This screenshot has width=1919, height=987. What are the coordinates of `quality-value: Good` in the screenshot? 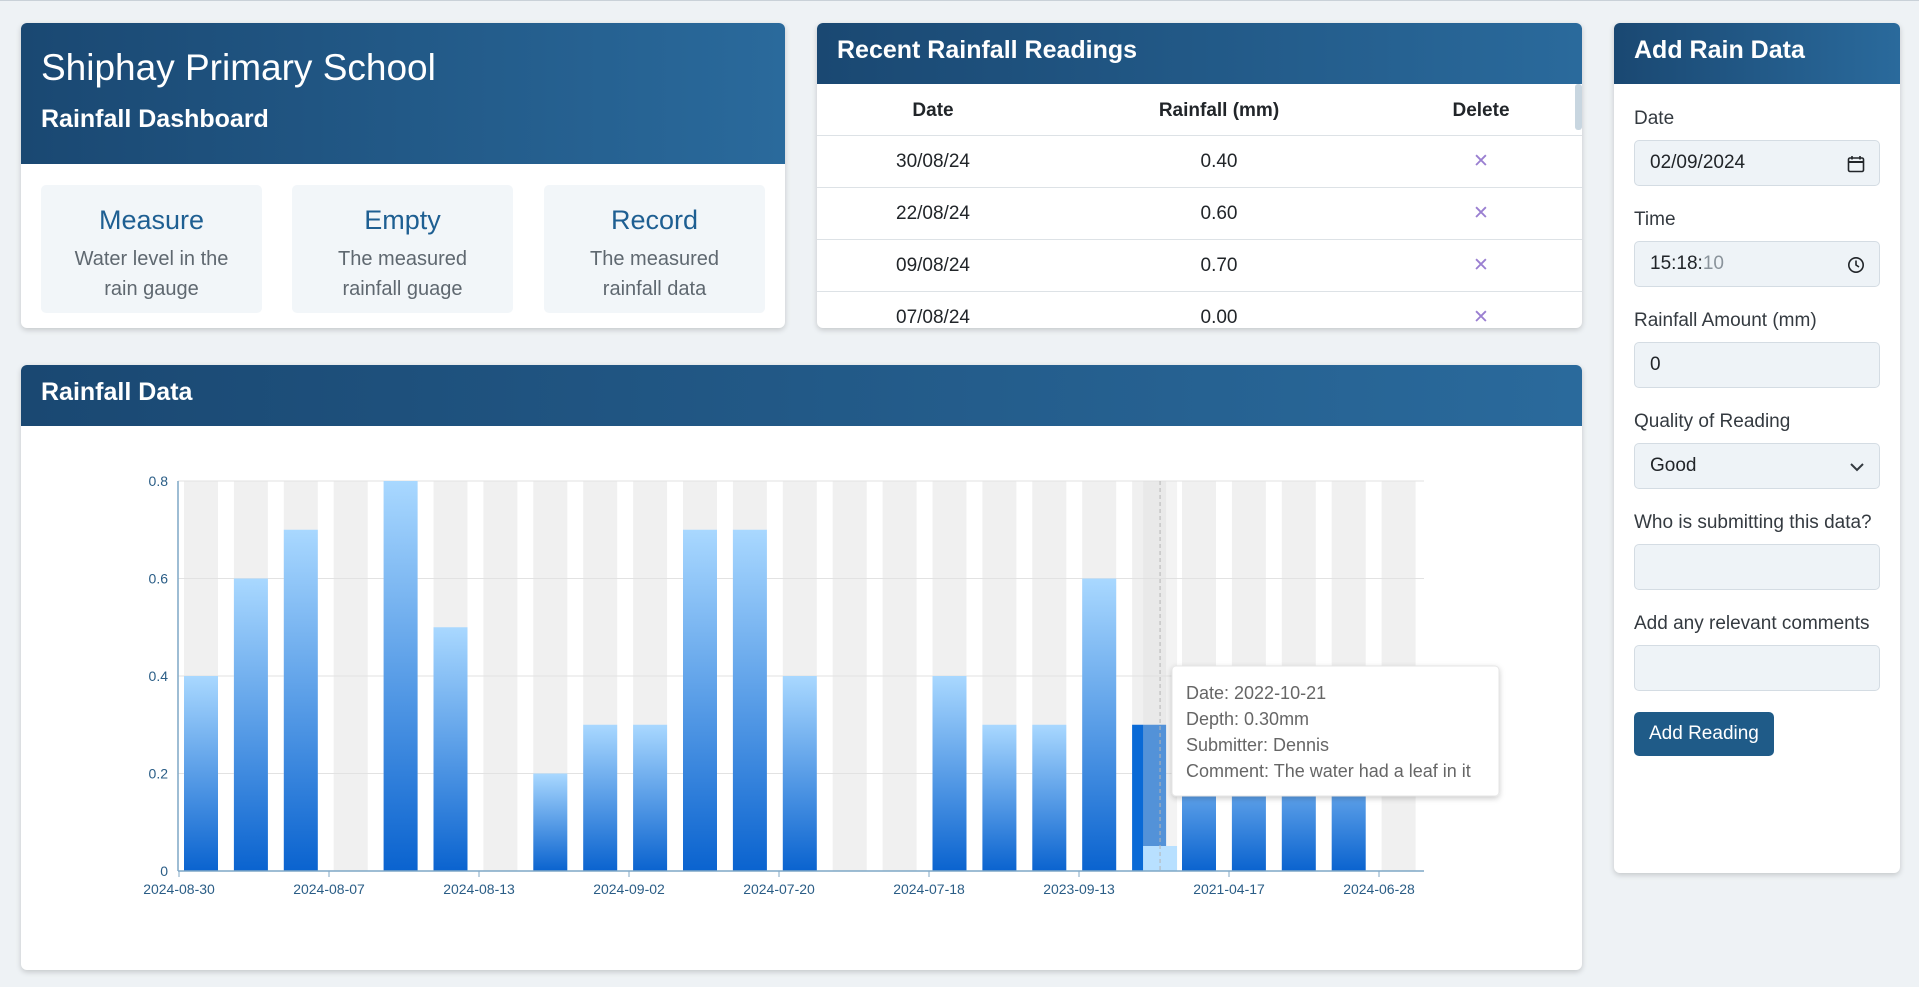 It's located at (1673, 465).